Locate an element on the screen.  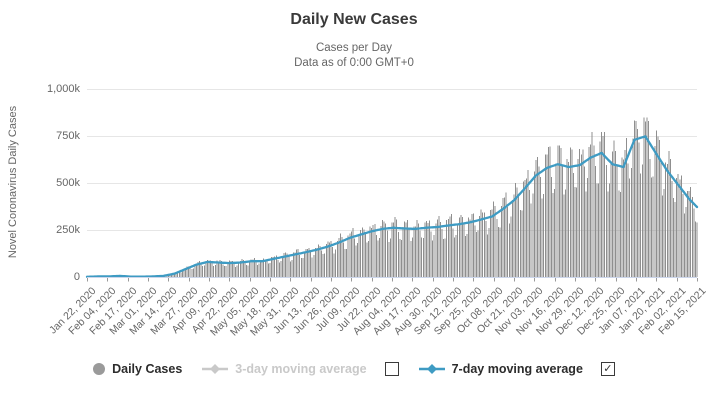
y-axis-tick-label: 1,000k is located at coordinates (63, 89).